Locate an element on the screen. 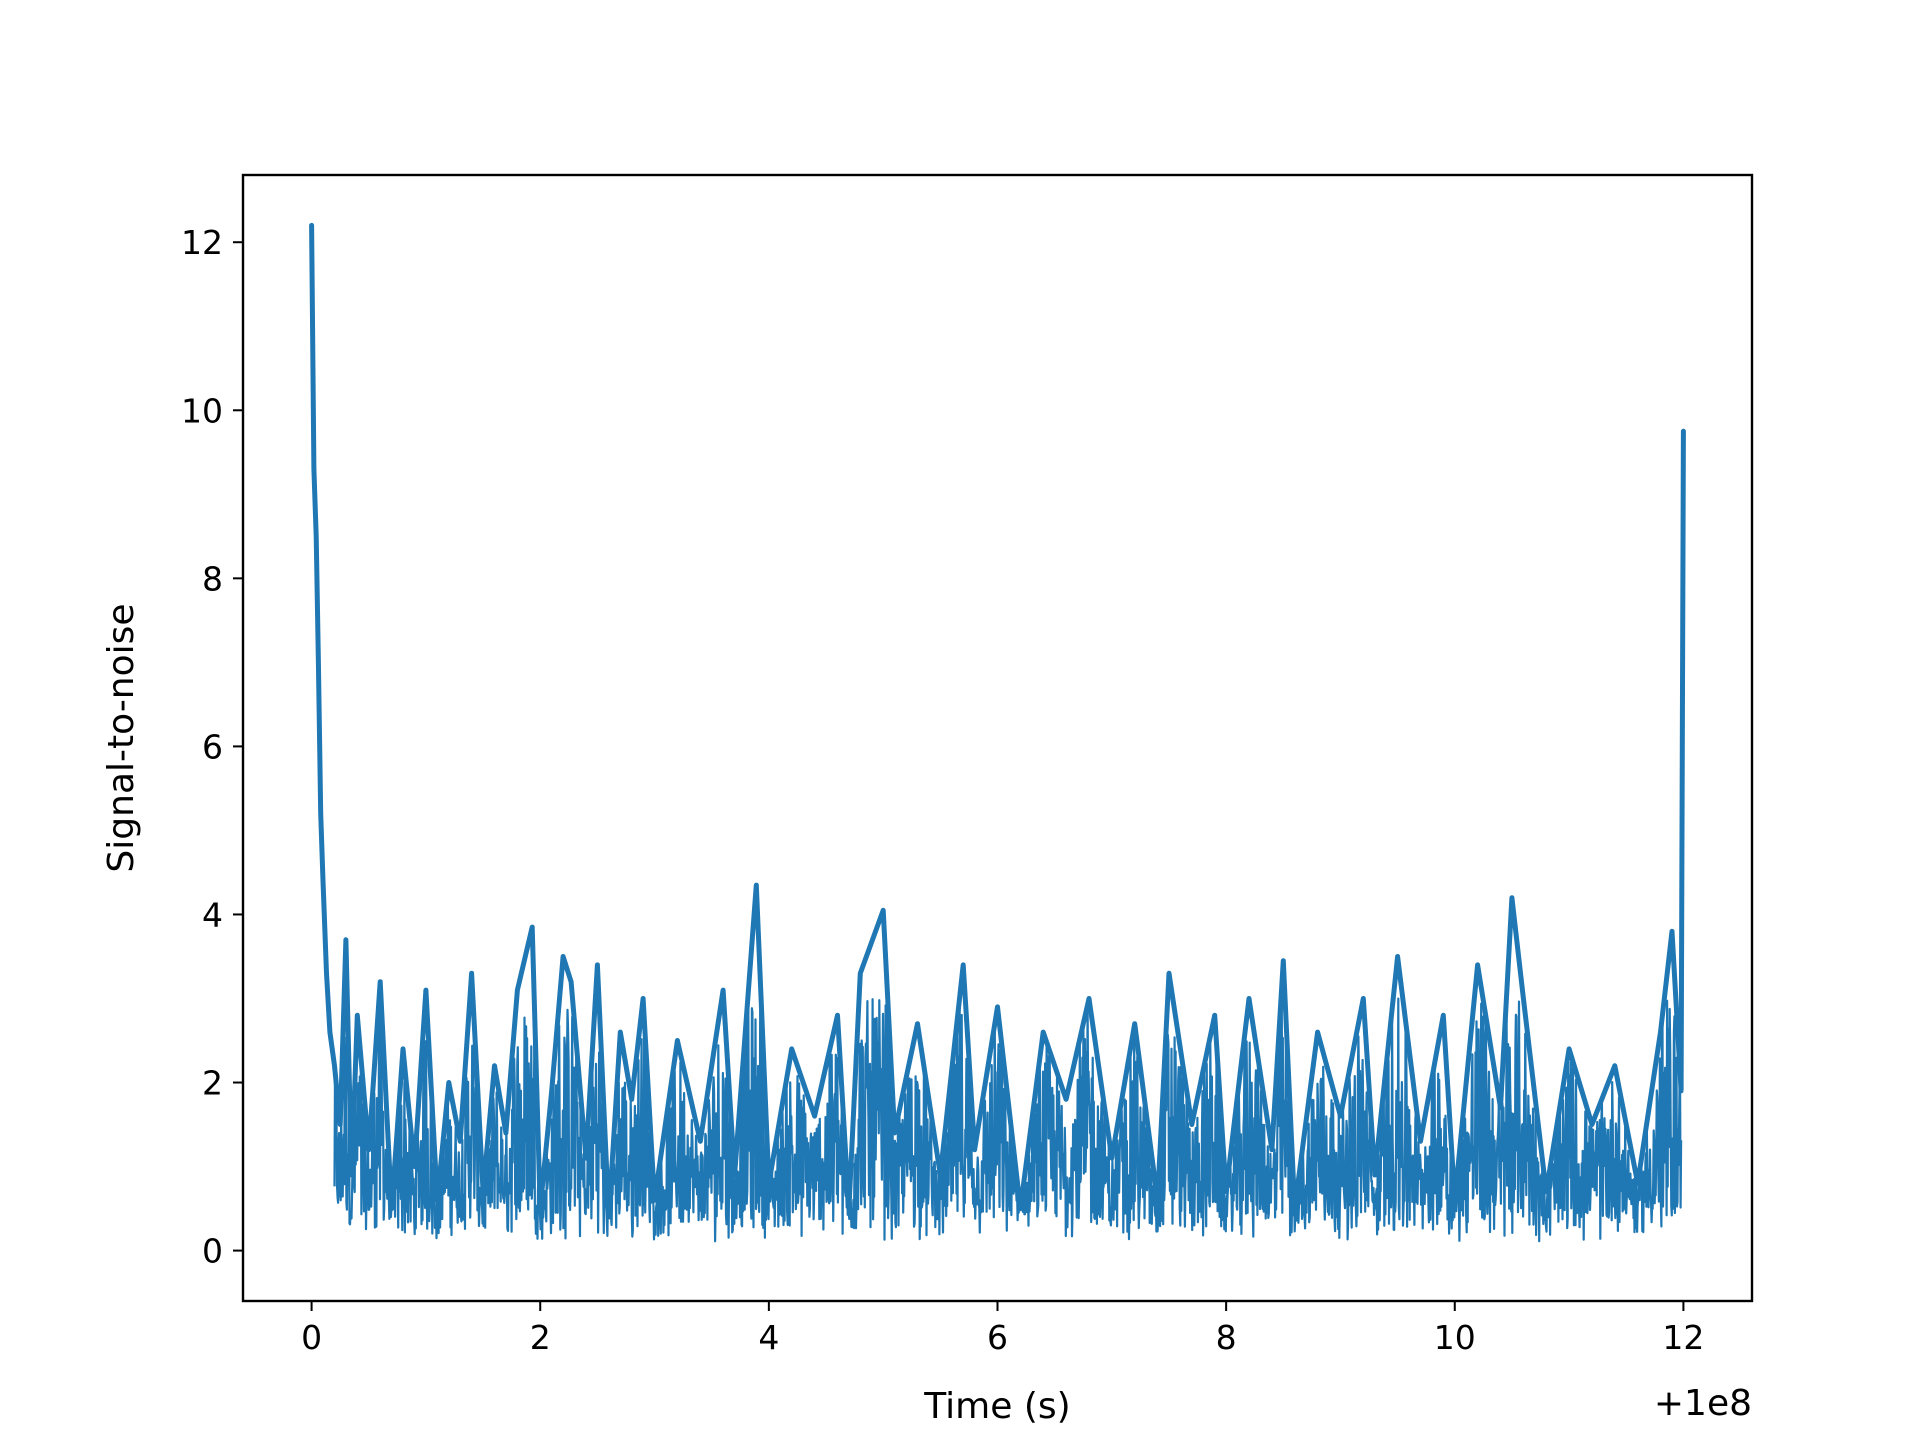 The width and height of the screenshot is (1920, 1440). y-tick-label: 0 is located at coordinates (212, 1251).